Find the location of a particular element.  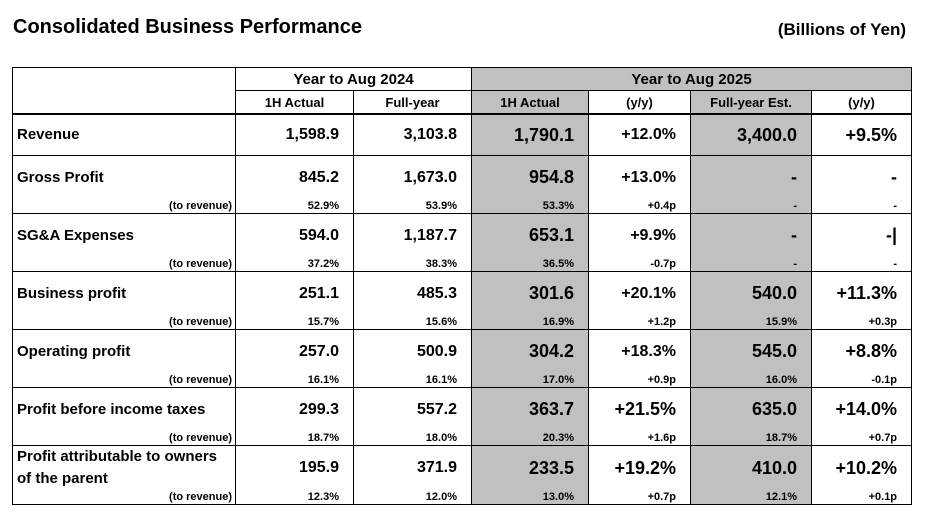

cell: 557.2 18.0% is located at coordinates (412, 416).